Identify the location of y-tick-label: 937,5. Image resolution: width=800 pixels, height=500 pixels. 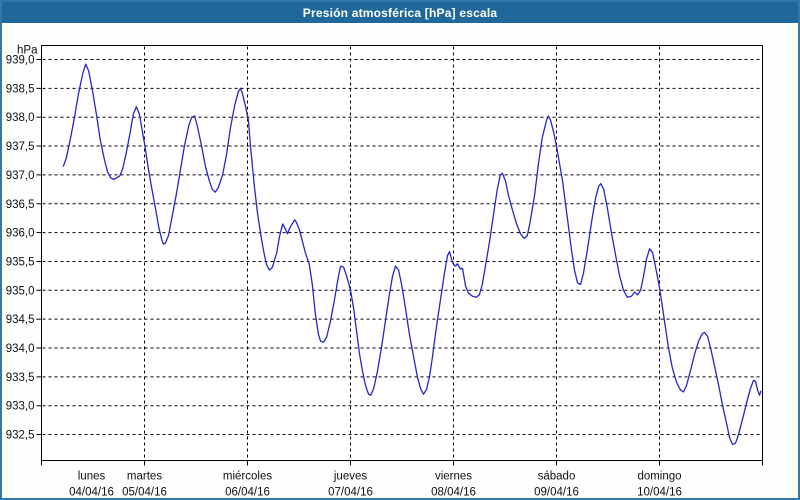
(20, 147).